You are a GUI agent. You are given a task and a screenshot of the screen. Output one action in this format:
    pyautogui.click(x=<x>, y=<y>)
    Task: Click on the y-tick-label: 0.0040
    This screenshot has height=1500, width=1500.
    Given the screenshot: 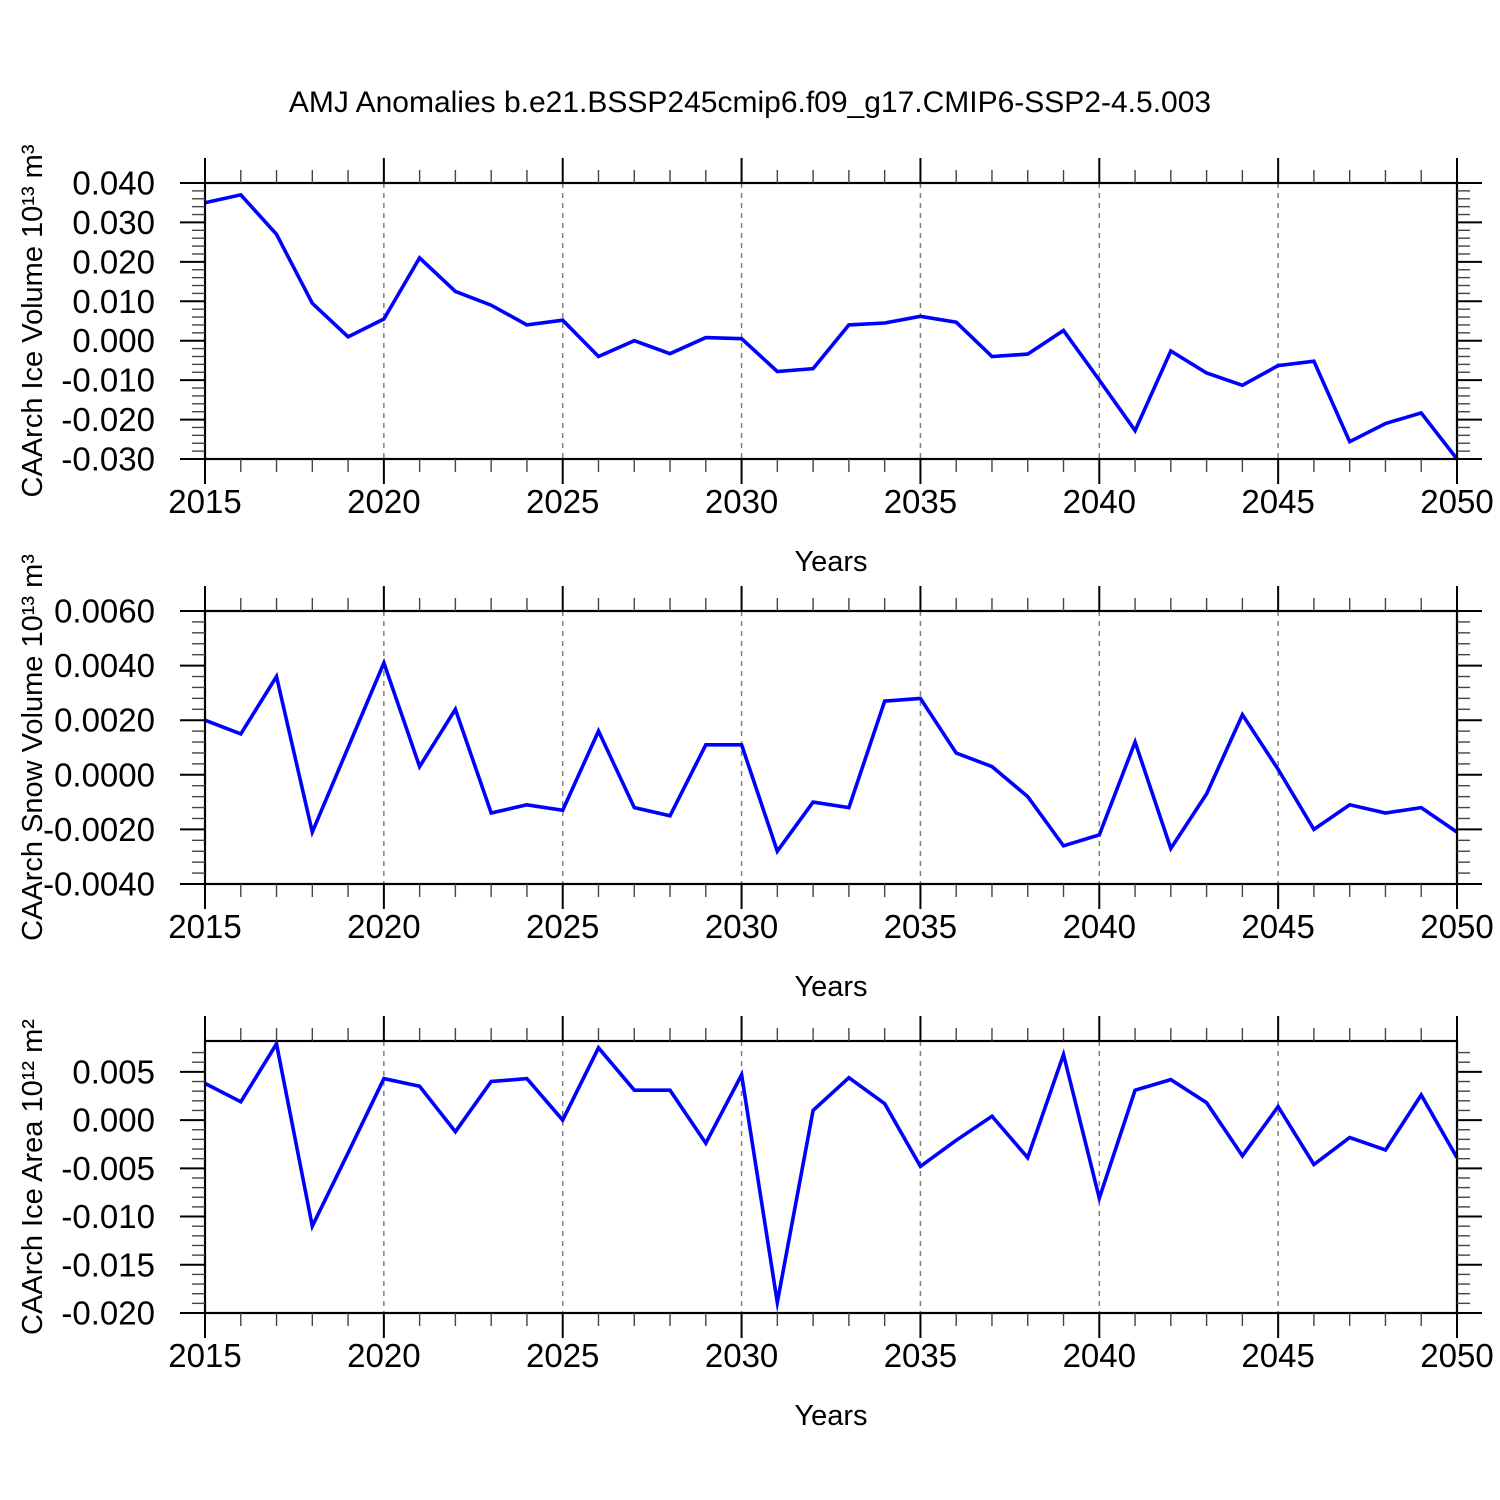 What is the action you would take?
    pyautogui.click(x=104, y=665)
    